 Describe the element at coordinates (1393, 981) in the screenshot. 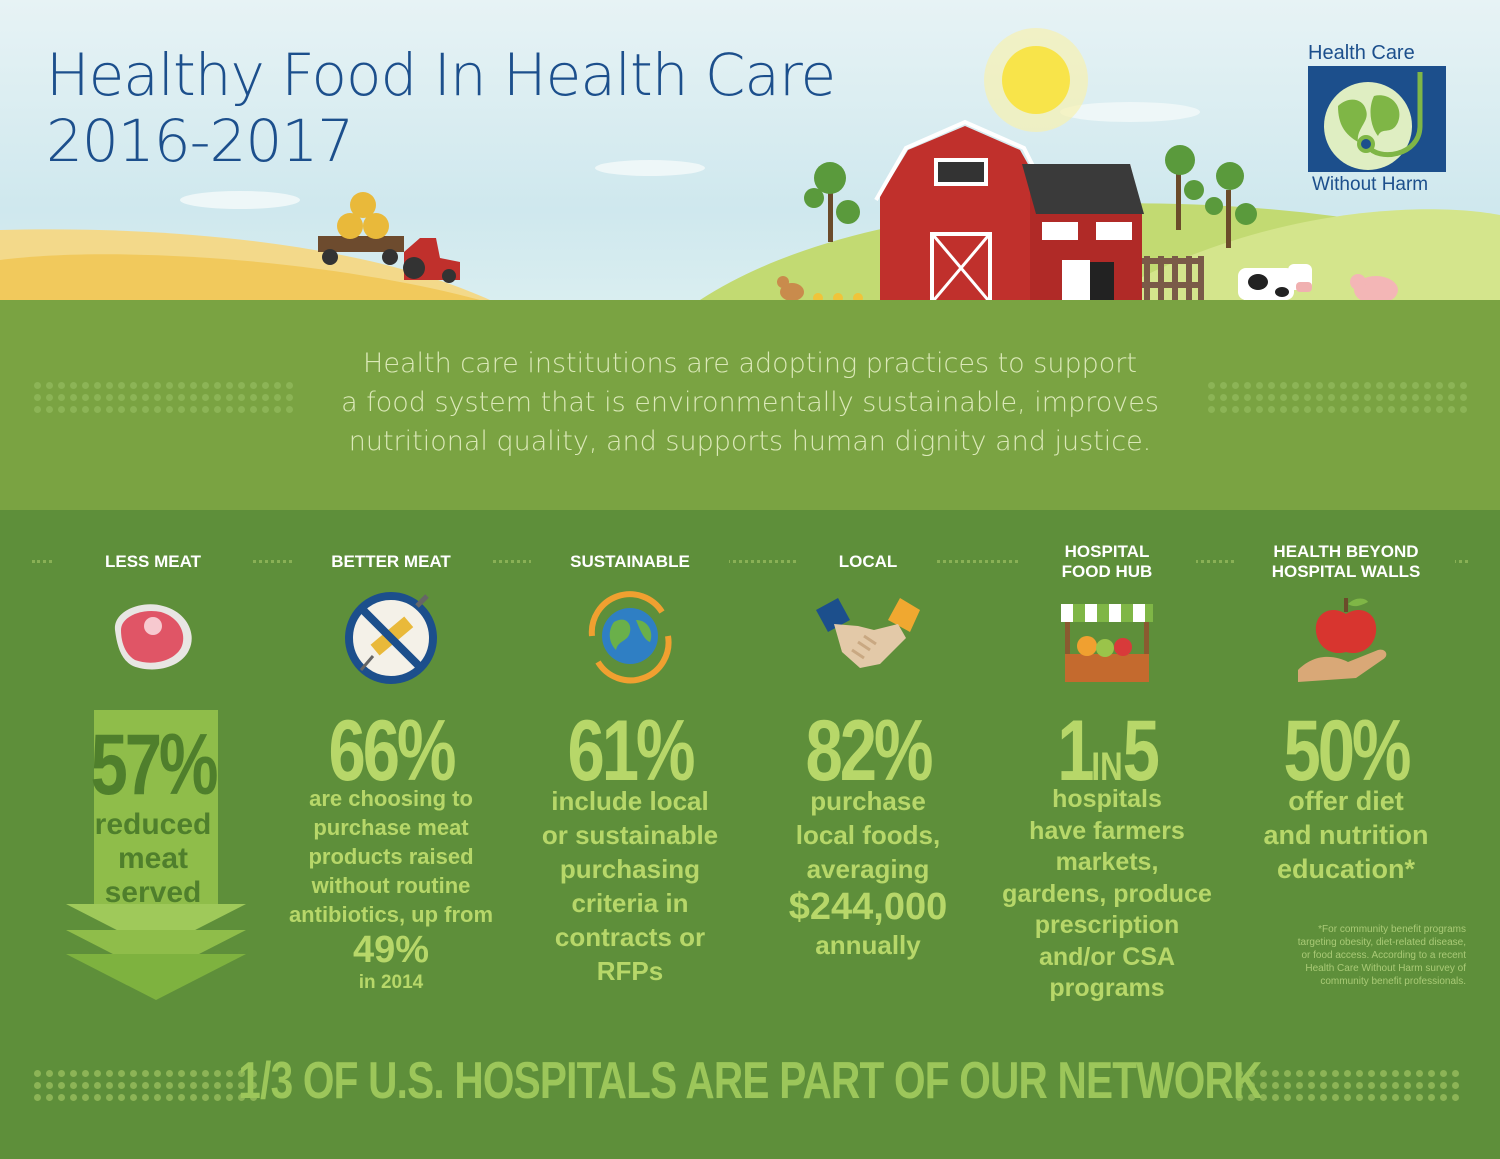

I see `footnote-line: community benefit professionals.` at that location.